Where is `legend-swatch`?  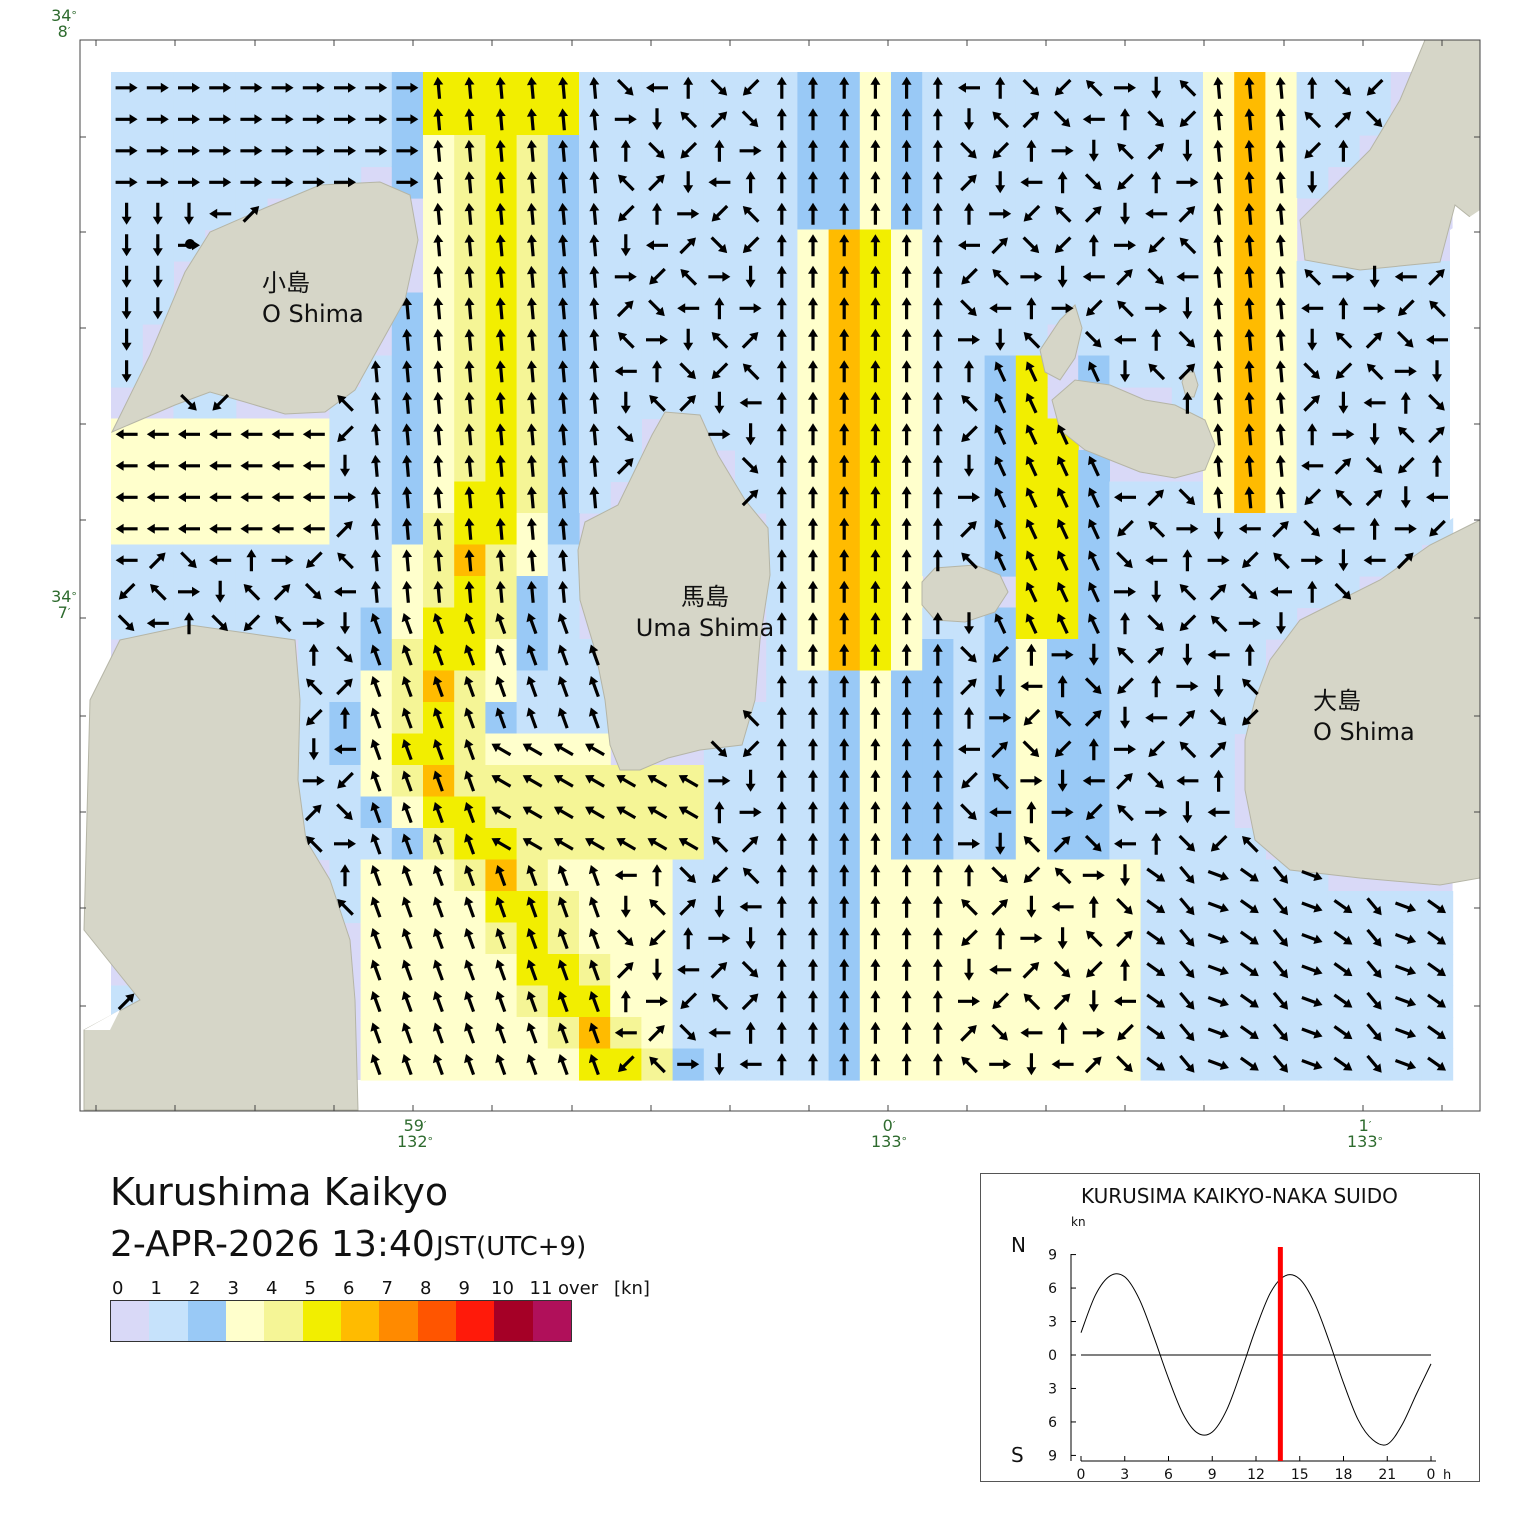
legend-swatch is located at coordinates (436, 1321).